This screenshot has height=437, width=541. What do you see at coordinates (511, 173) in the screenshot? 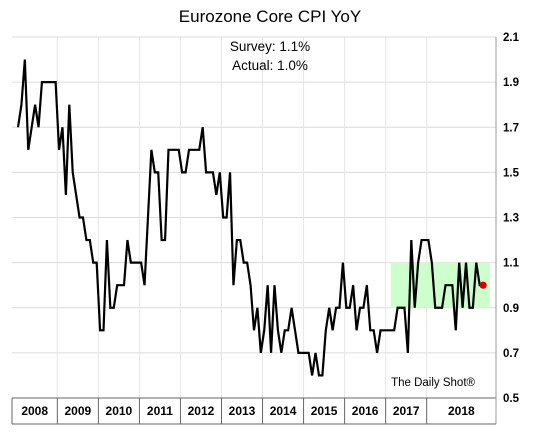
I see `y-tick-label-5: 1.5` at bounding box center [511, 173].